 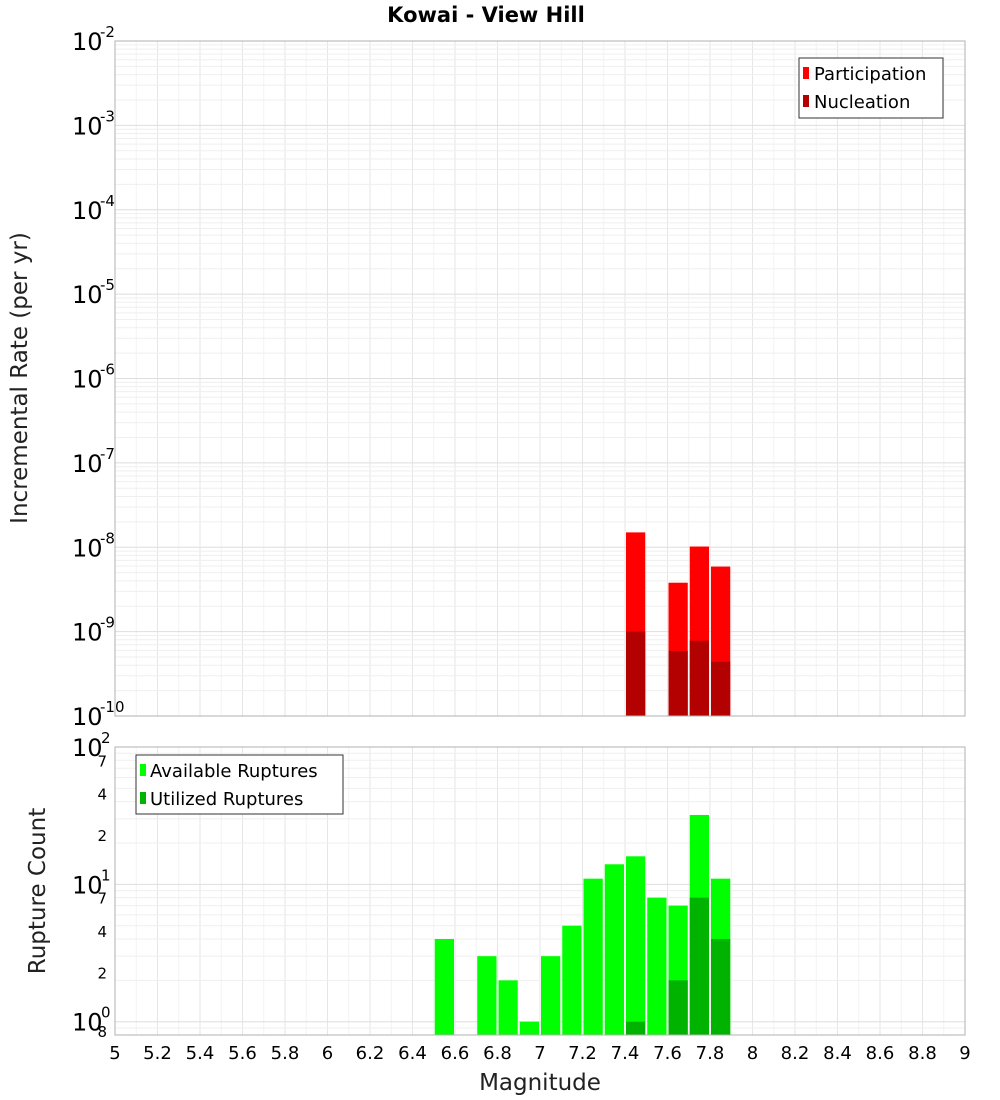 I want to click on legend-label-utilized: Utilized Ruptures, so click(x=226, y=799).